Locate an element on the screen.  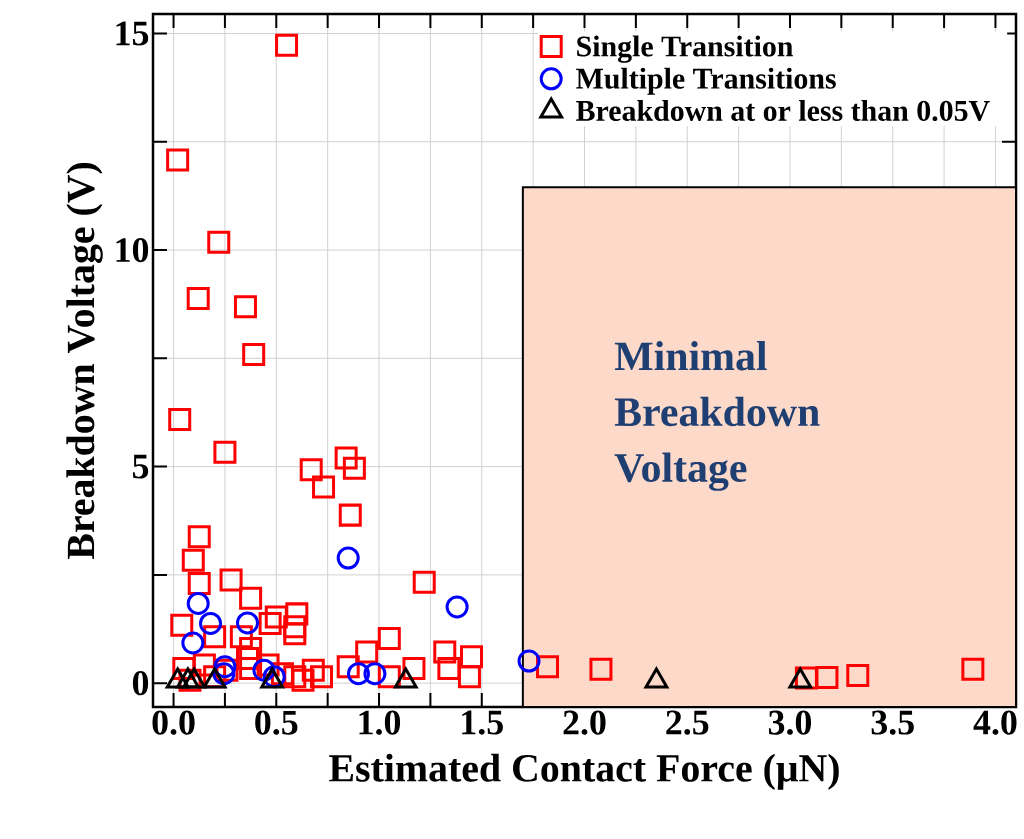
band-label: Minimal Breakdown Voltage is located at coordinates (717, 416).